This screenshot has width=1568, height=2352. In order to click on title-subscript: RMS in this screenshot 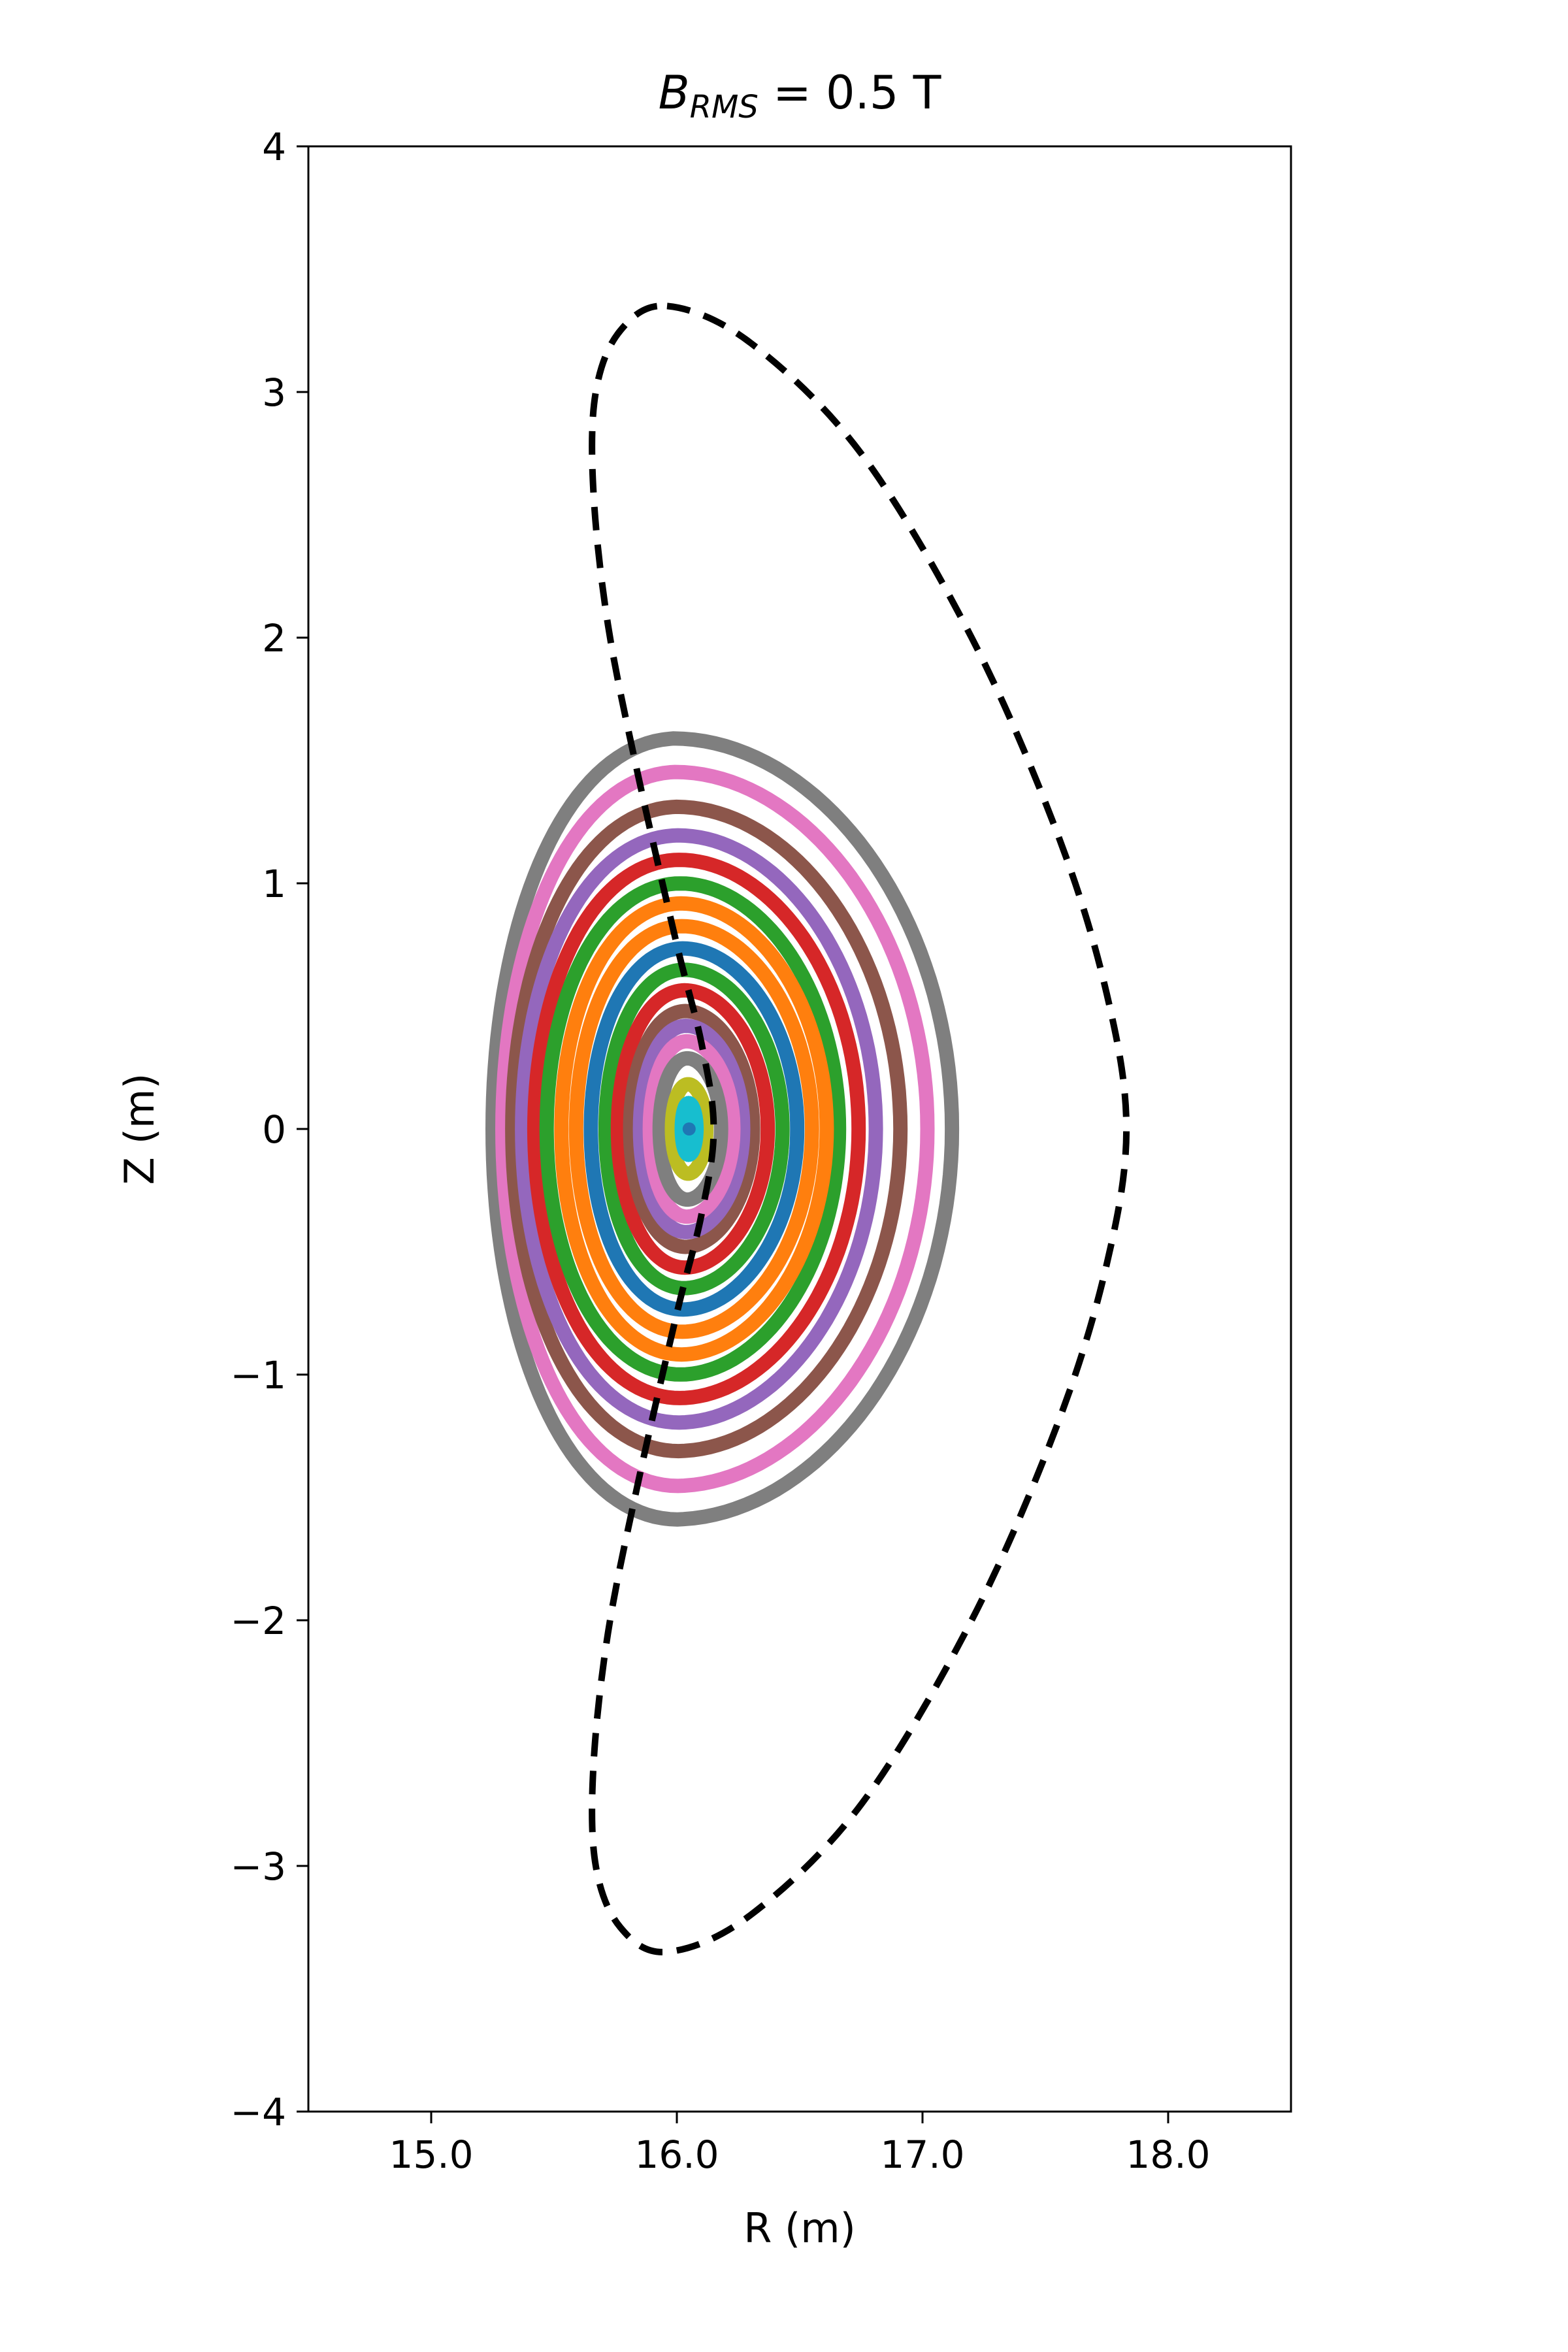, I will do `click(724, 107)`.